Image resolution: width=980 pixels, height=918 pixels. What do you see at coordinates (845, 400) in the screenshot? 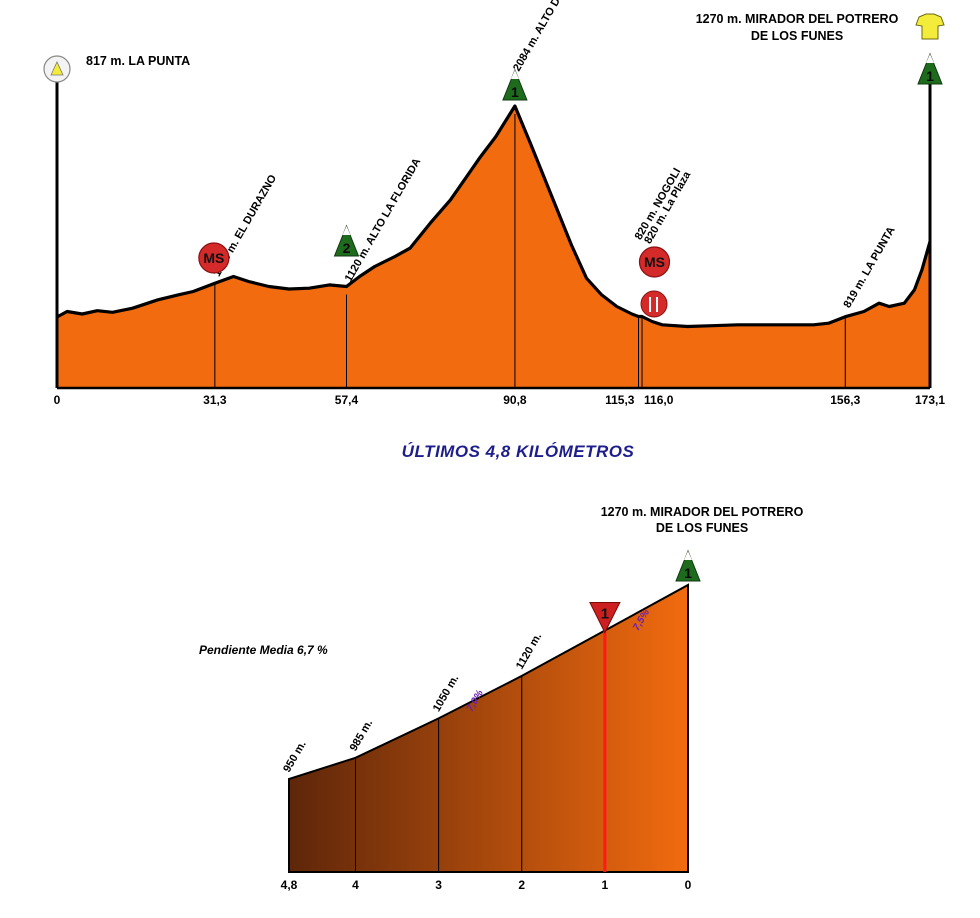
I see `x-tick-6: 156,3` at bounding box center [845, 400].